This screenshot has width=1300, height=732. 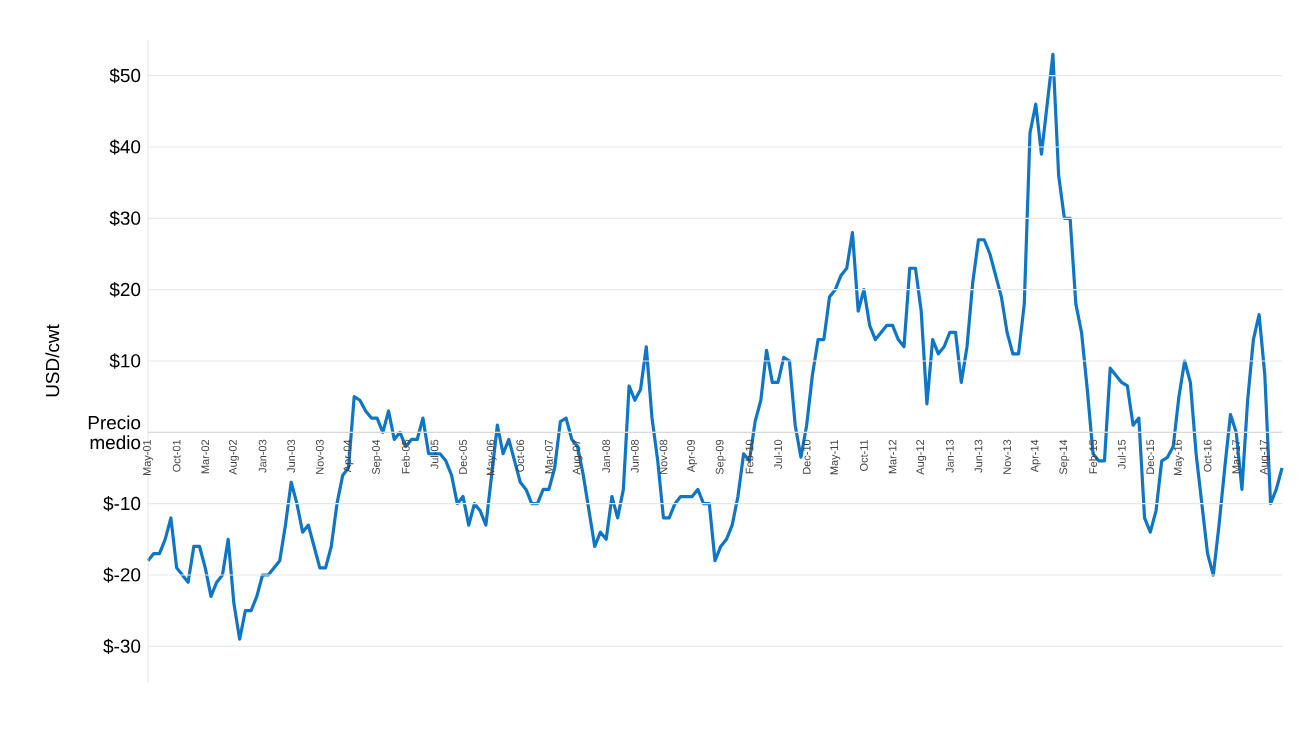 I want to click on y-tick-label: Precio medio, so click(x=114, y=432).